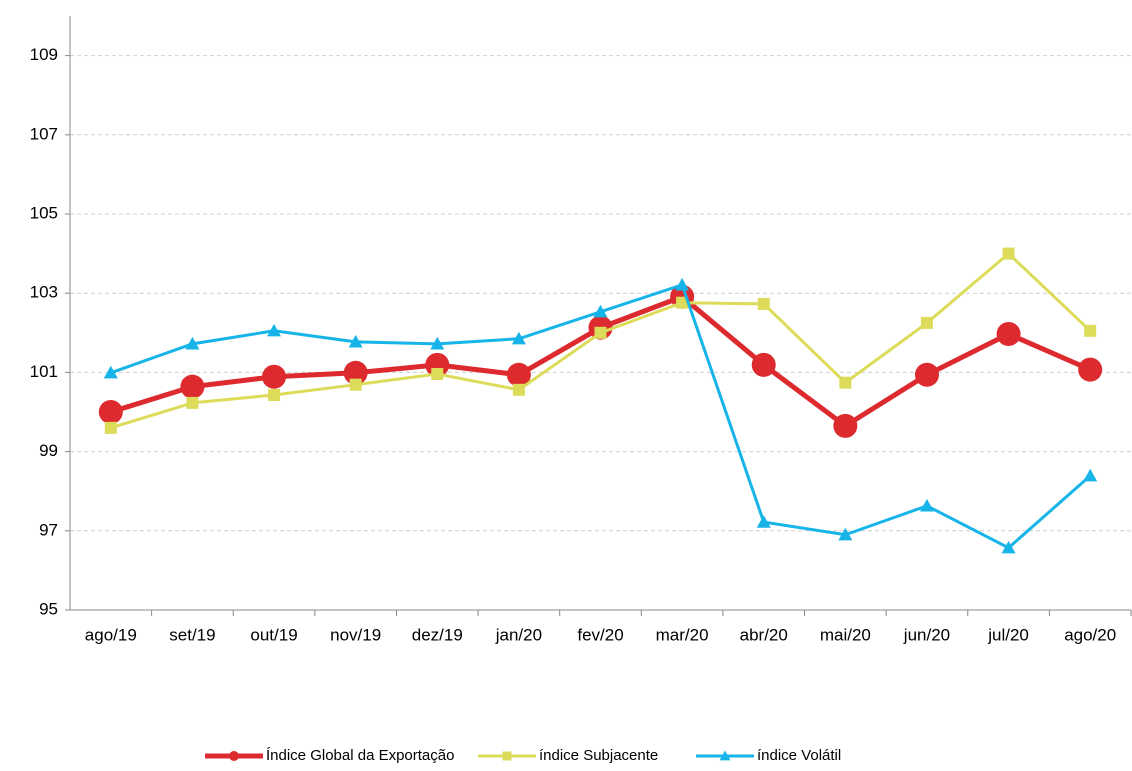  I want to click on x-tick-label: ago/20, so click(1090, 634).